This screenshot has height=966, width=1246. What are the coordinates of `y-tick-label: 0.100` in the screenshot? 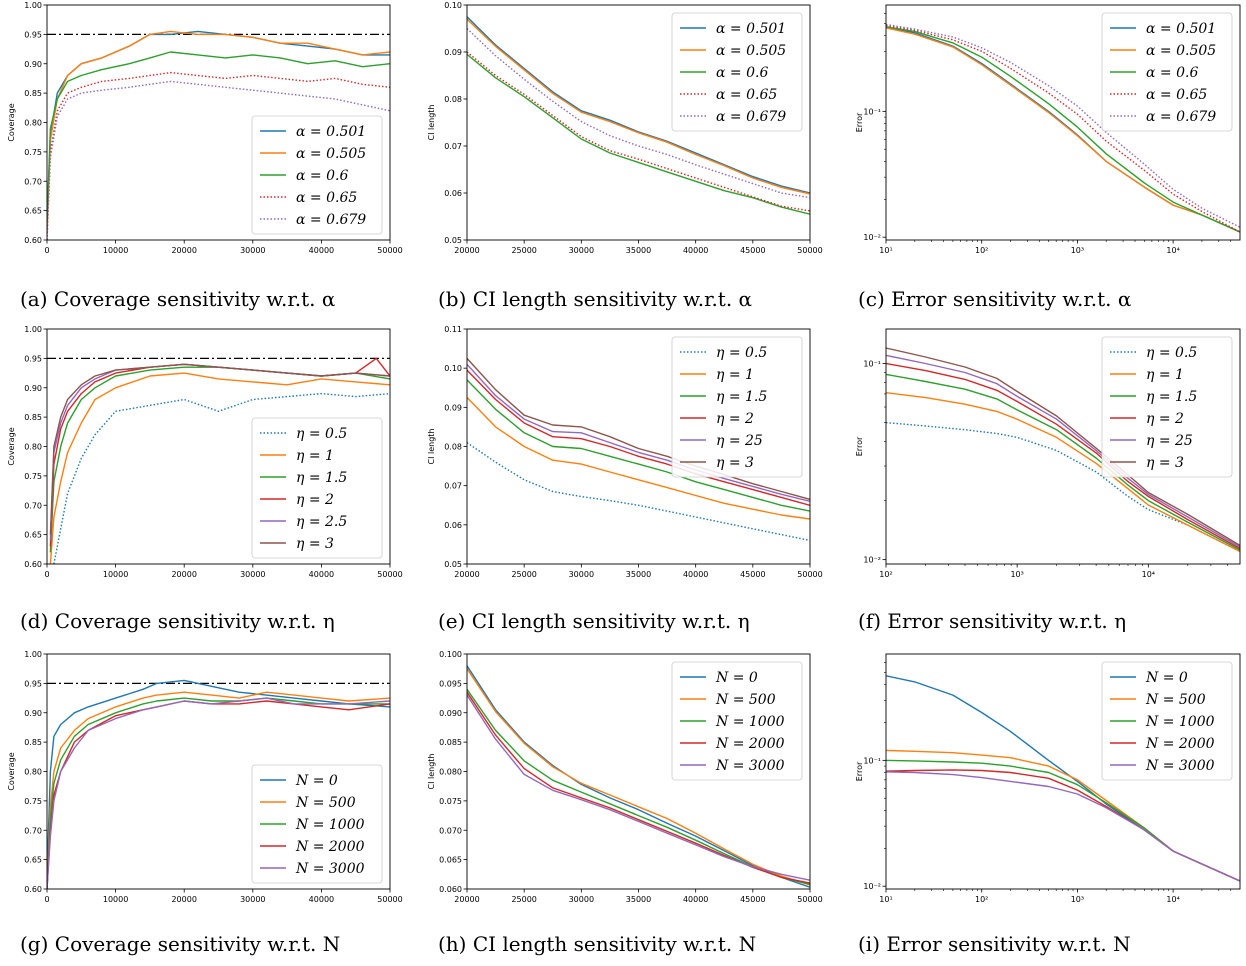 It's located at (450, 654).